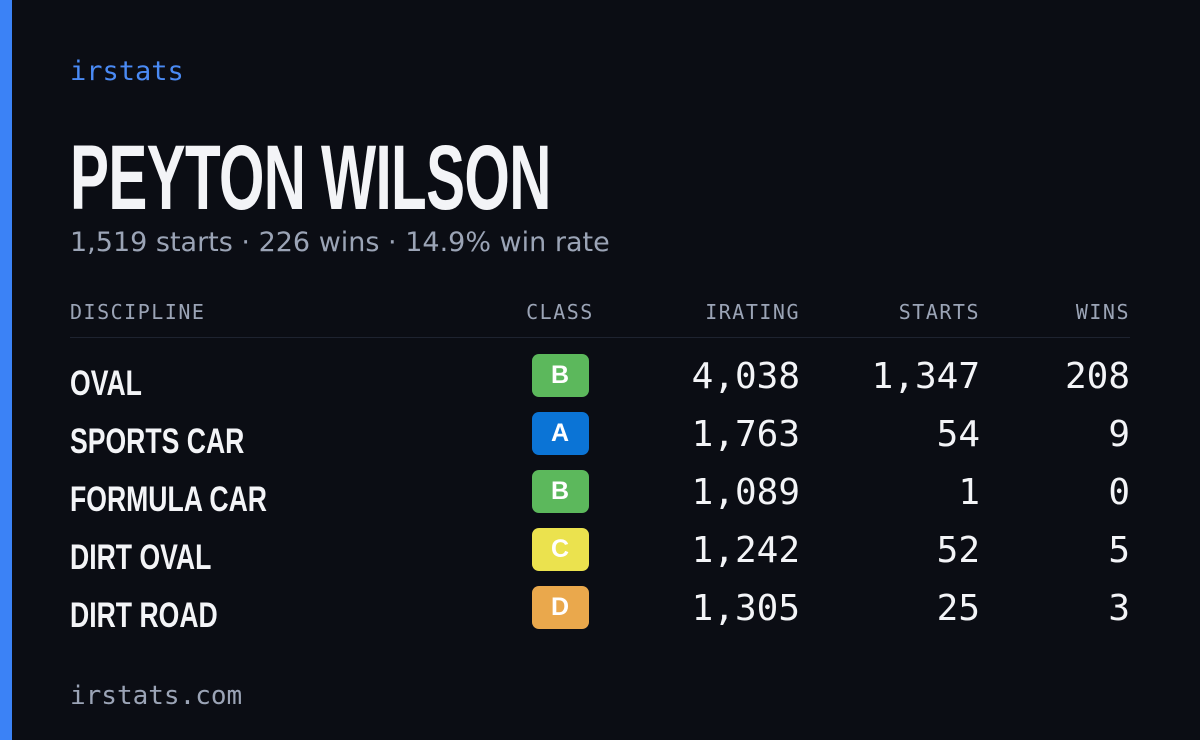 The image size is (1200, 740). What do you see at coordinates (969, 492) in the screenshot?
I see `starts: 1` at bounding box center [969, 492].